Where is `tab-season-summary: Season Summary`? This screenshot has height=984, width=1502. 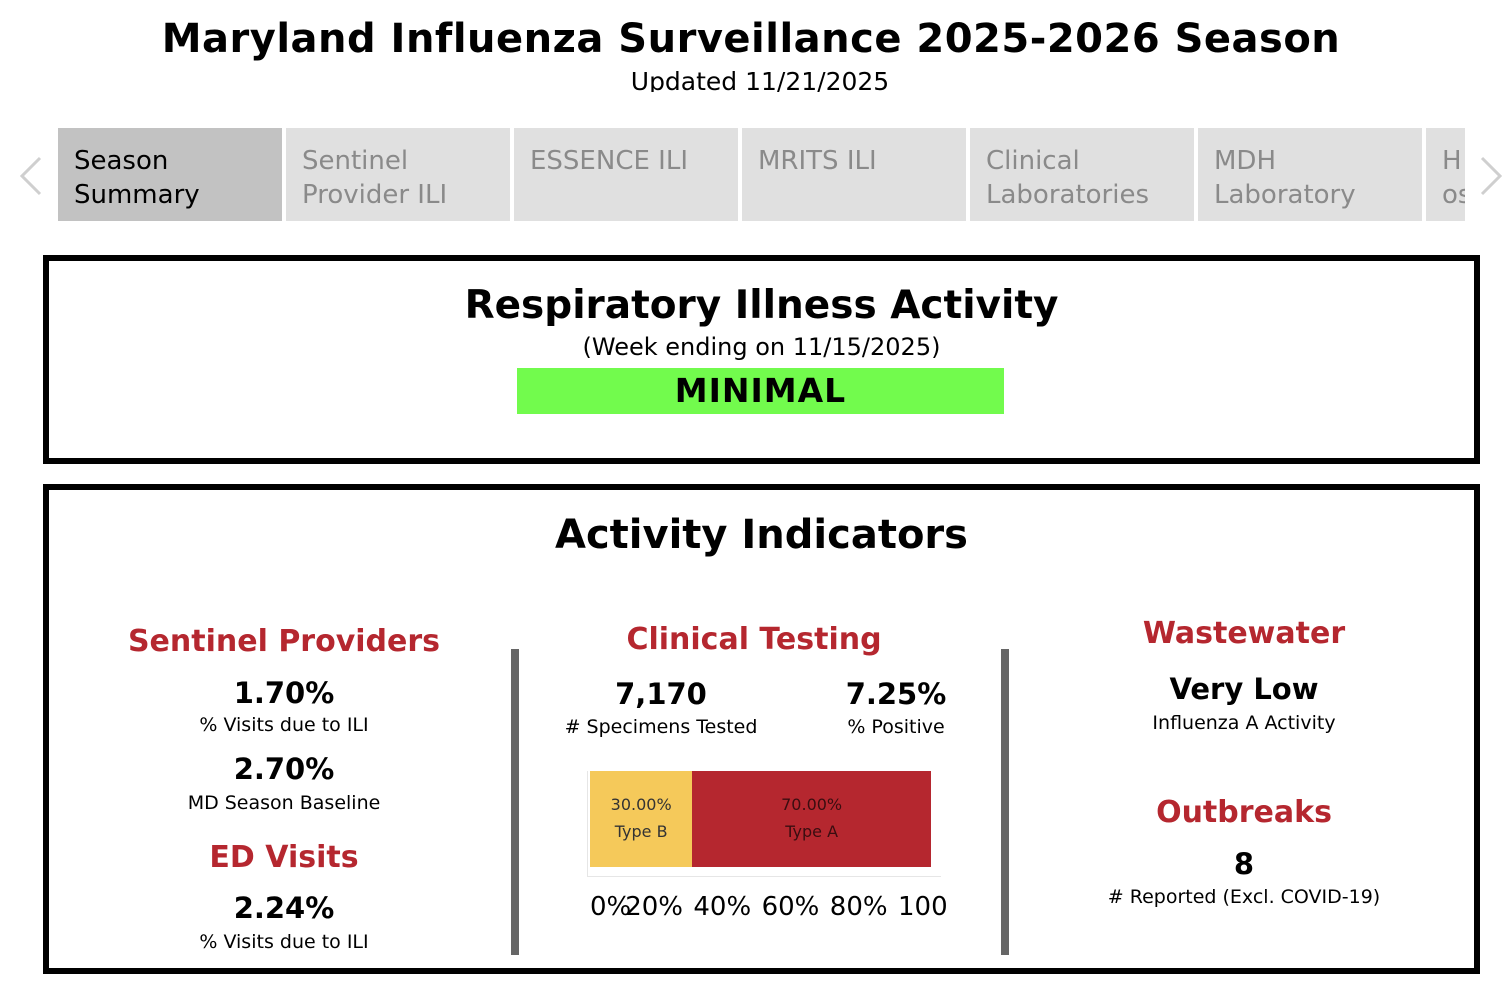
tab-season-summary: Season Summary is located at coordinates (170, 174).